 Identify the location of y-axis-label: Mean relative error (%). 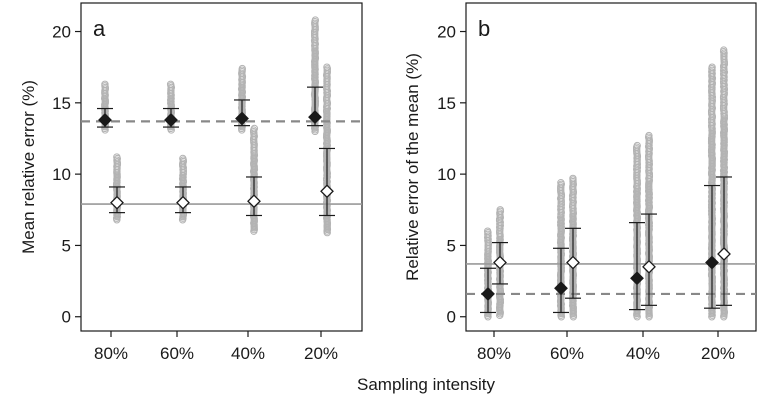
(28, 167).